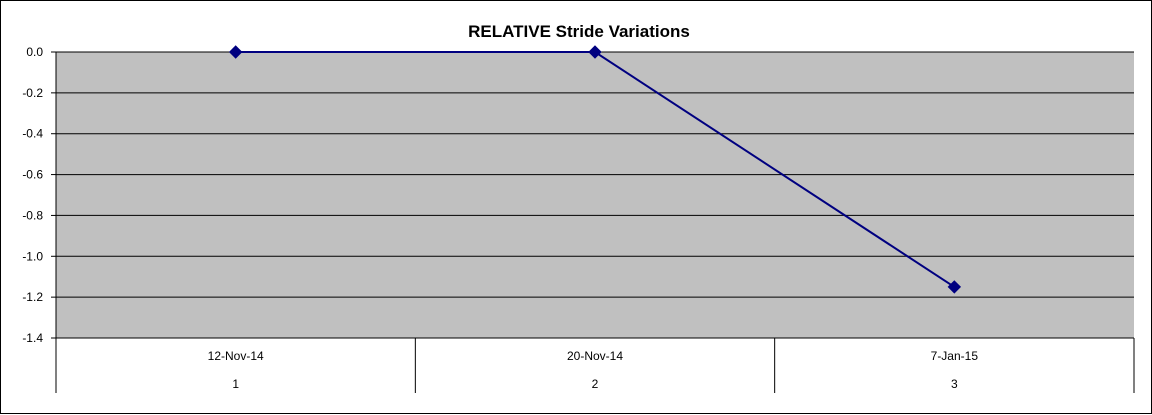 The width and height of the screenshot is (1152, 415). What do you see at coordinates (32, 134) in the screenshot?
I see `y-tick-label: -0.4` at bounding box center [32, 134].